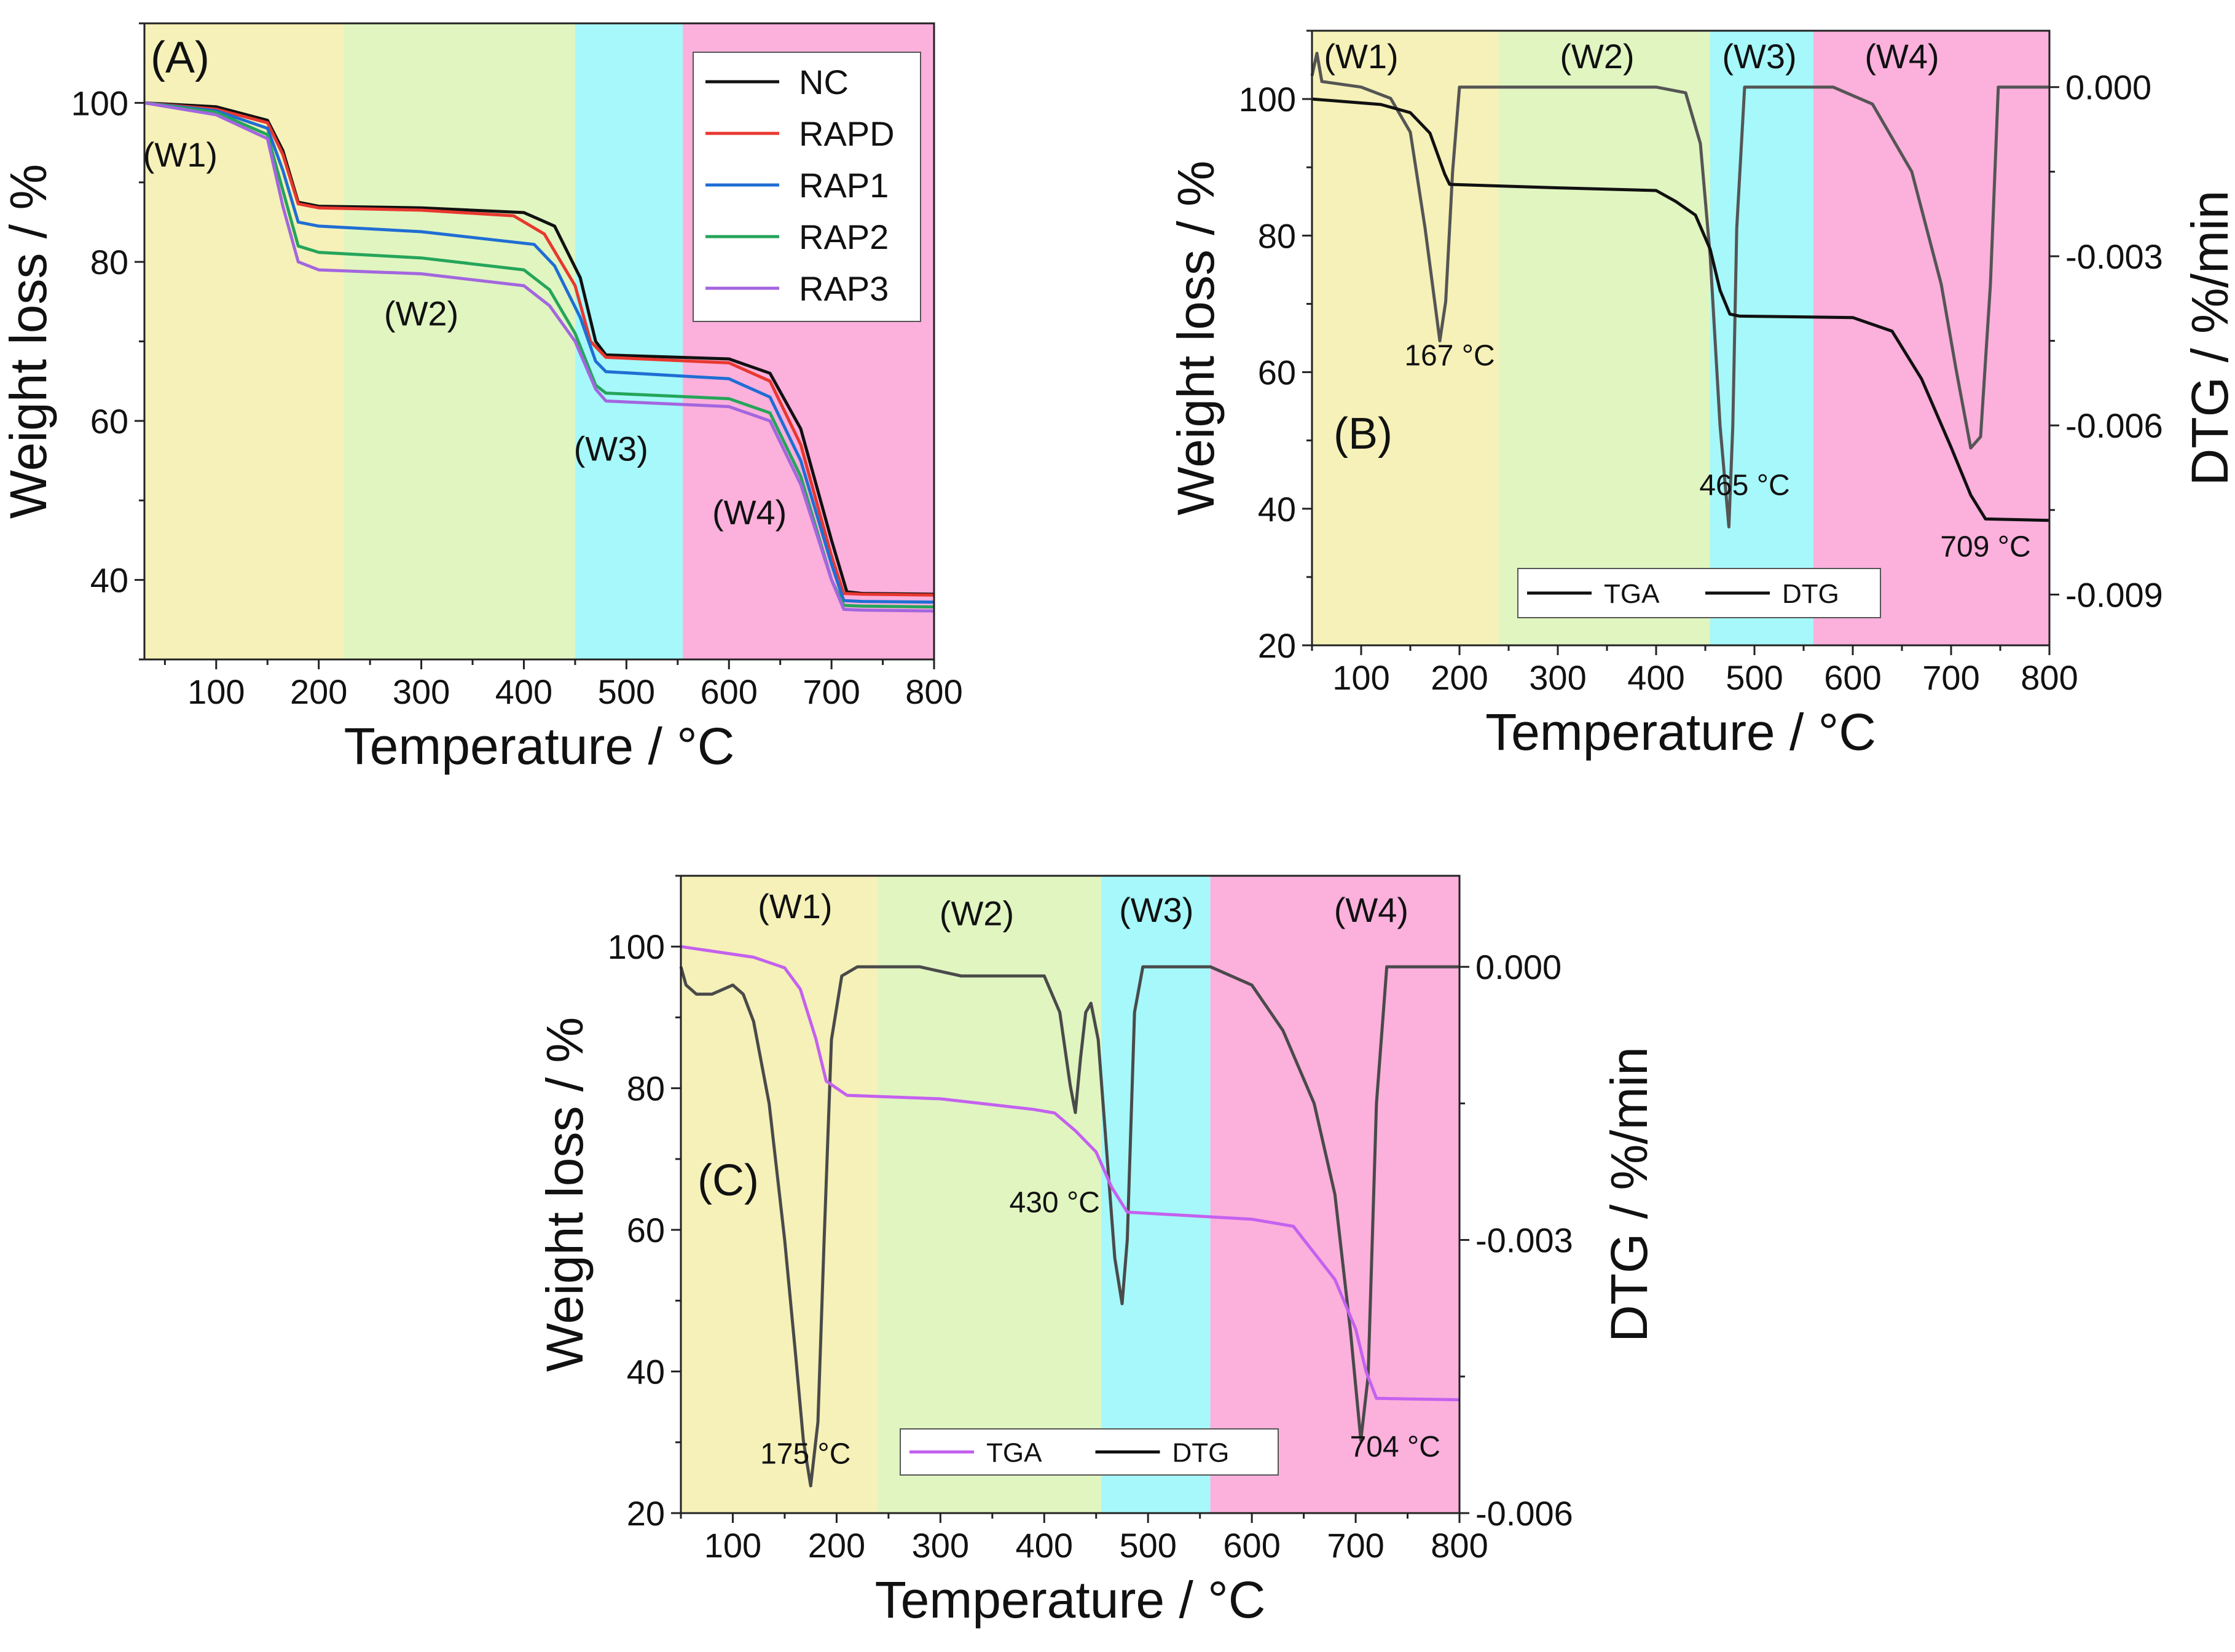 This screenshot has height=1652, width=2235. Describe the element at coordinates (180, 58) in the screenshot. I see `panel-label: (A)` at that location.